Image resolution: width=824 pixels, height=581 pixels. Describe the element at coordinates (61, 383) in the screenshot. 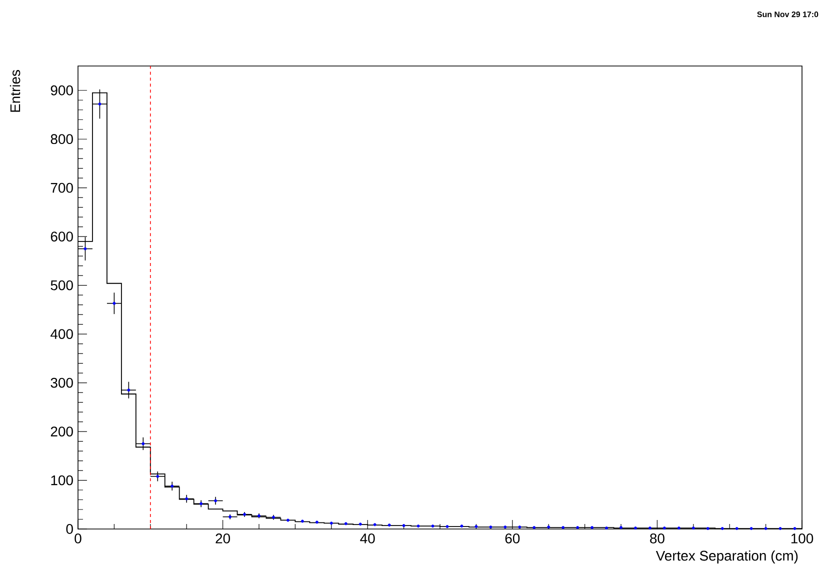

I see `y-tick-label: 300` at that location.